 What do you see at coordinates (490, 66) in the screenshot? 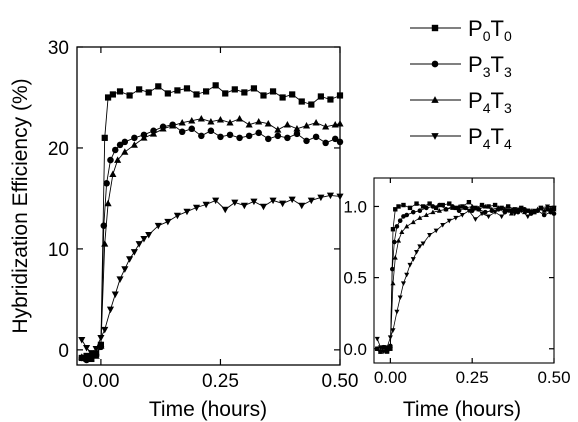
I see `legend-label: P3T3` at bounding box center [490, 66].